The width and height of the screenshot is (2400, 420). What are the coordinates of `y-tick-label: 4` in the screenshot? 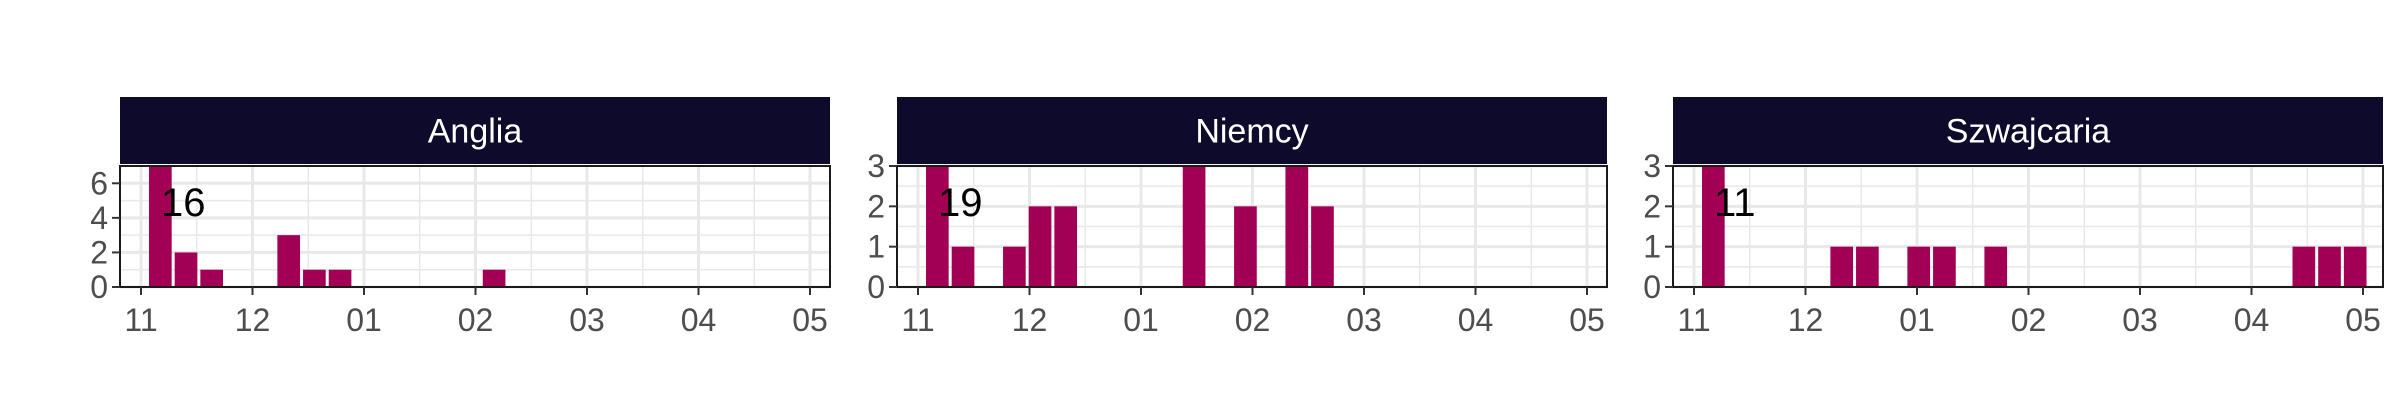 It's located at (99, 218).